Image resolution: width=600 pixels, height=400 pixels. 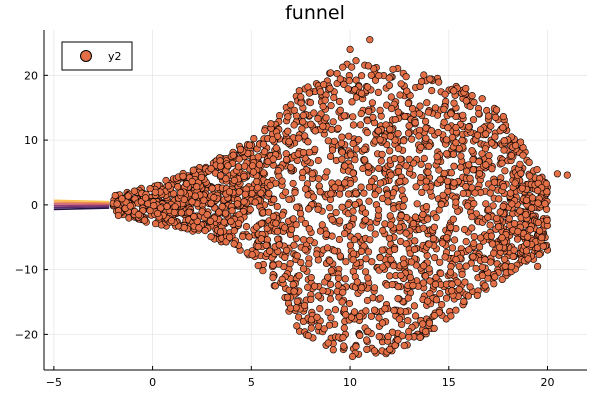 What do you see at coordinates (152, 382) in the screenshot?
I see `x-tick-label: 0` at bounding box center [152, 382].